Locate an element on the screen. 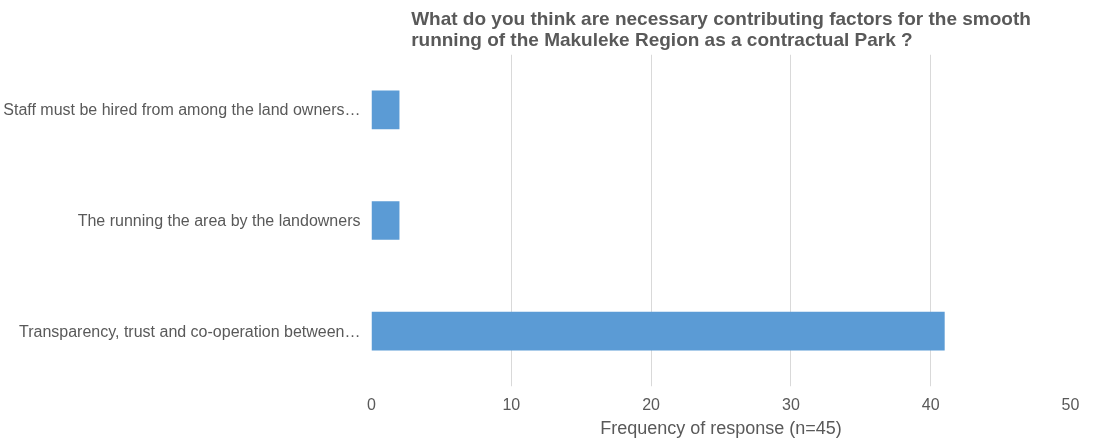  y-tick-label: The running the area by the landowners is located at coordinates (219, 220).